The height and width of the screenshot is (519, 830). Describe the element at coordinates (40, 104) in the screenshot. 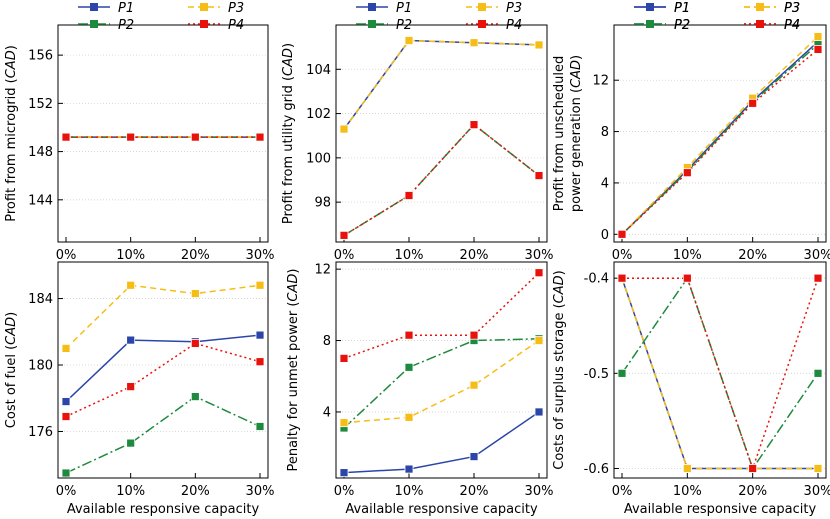

I see `y-tick-label: 152` at that location.